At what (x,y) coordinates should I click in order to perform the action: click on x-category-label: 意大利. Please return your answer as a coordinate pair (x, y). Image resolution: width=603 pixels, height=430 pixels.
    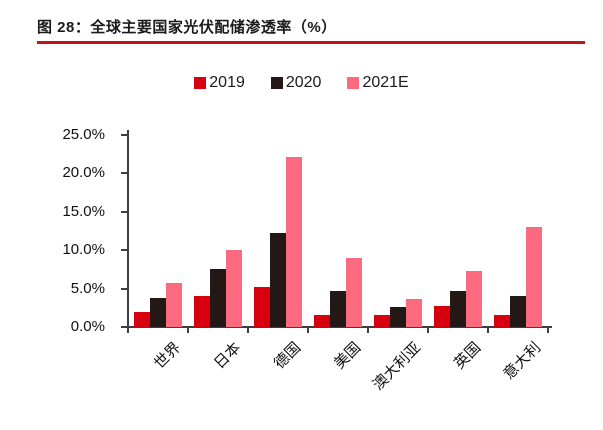
    Looking at the image, I should click on (522, 361).